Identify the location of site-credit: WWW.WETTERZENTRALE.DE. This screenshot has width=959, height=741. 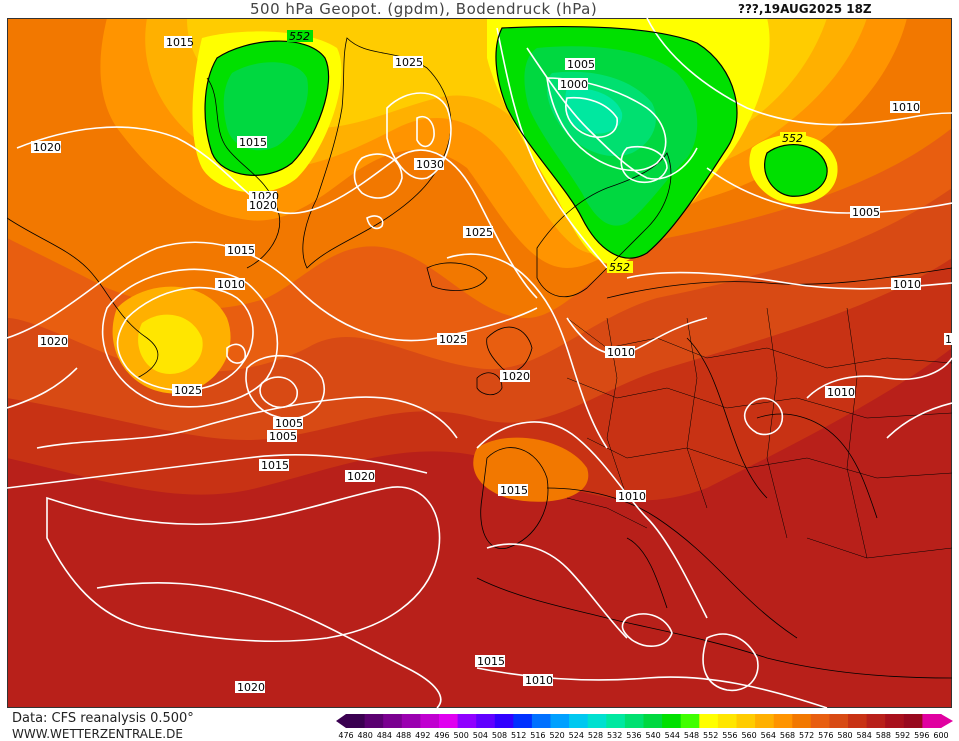
(97, 734).